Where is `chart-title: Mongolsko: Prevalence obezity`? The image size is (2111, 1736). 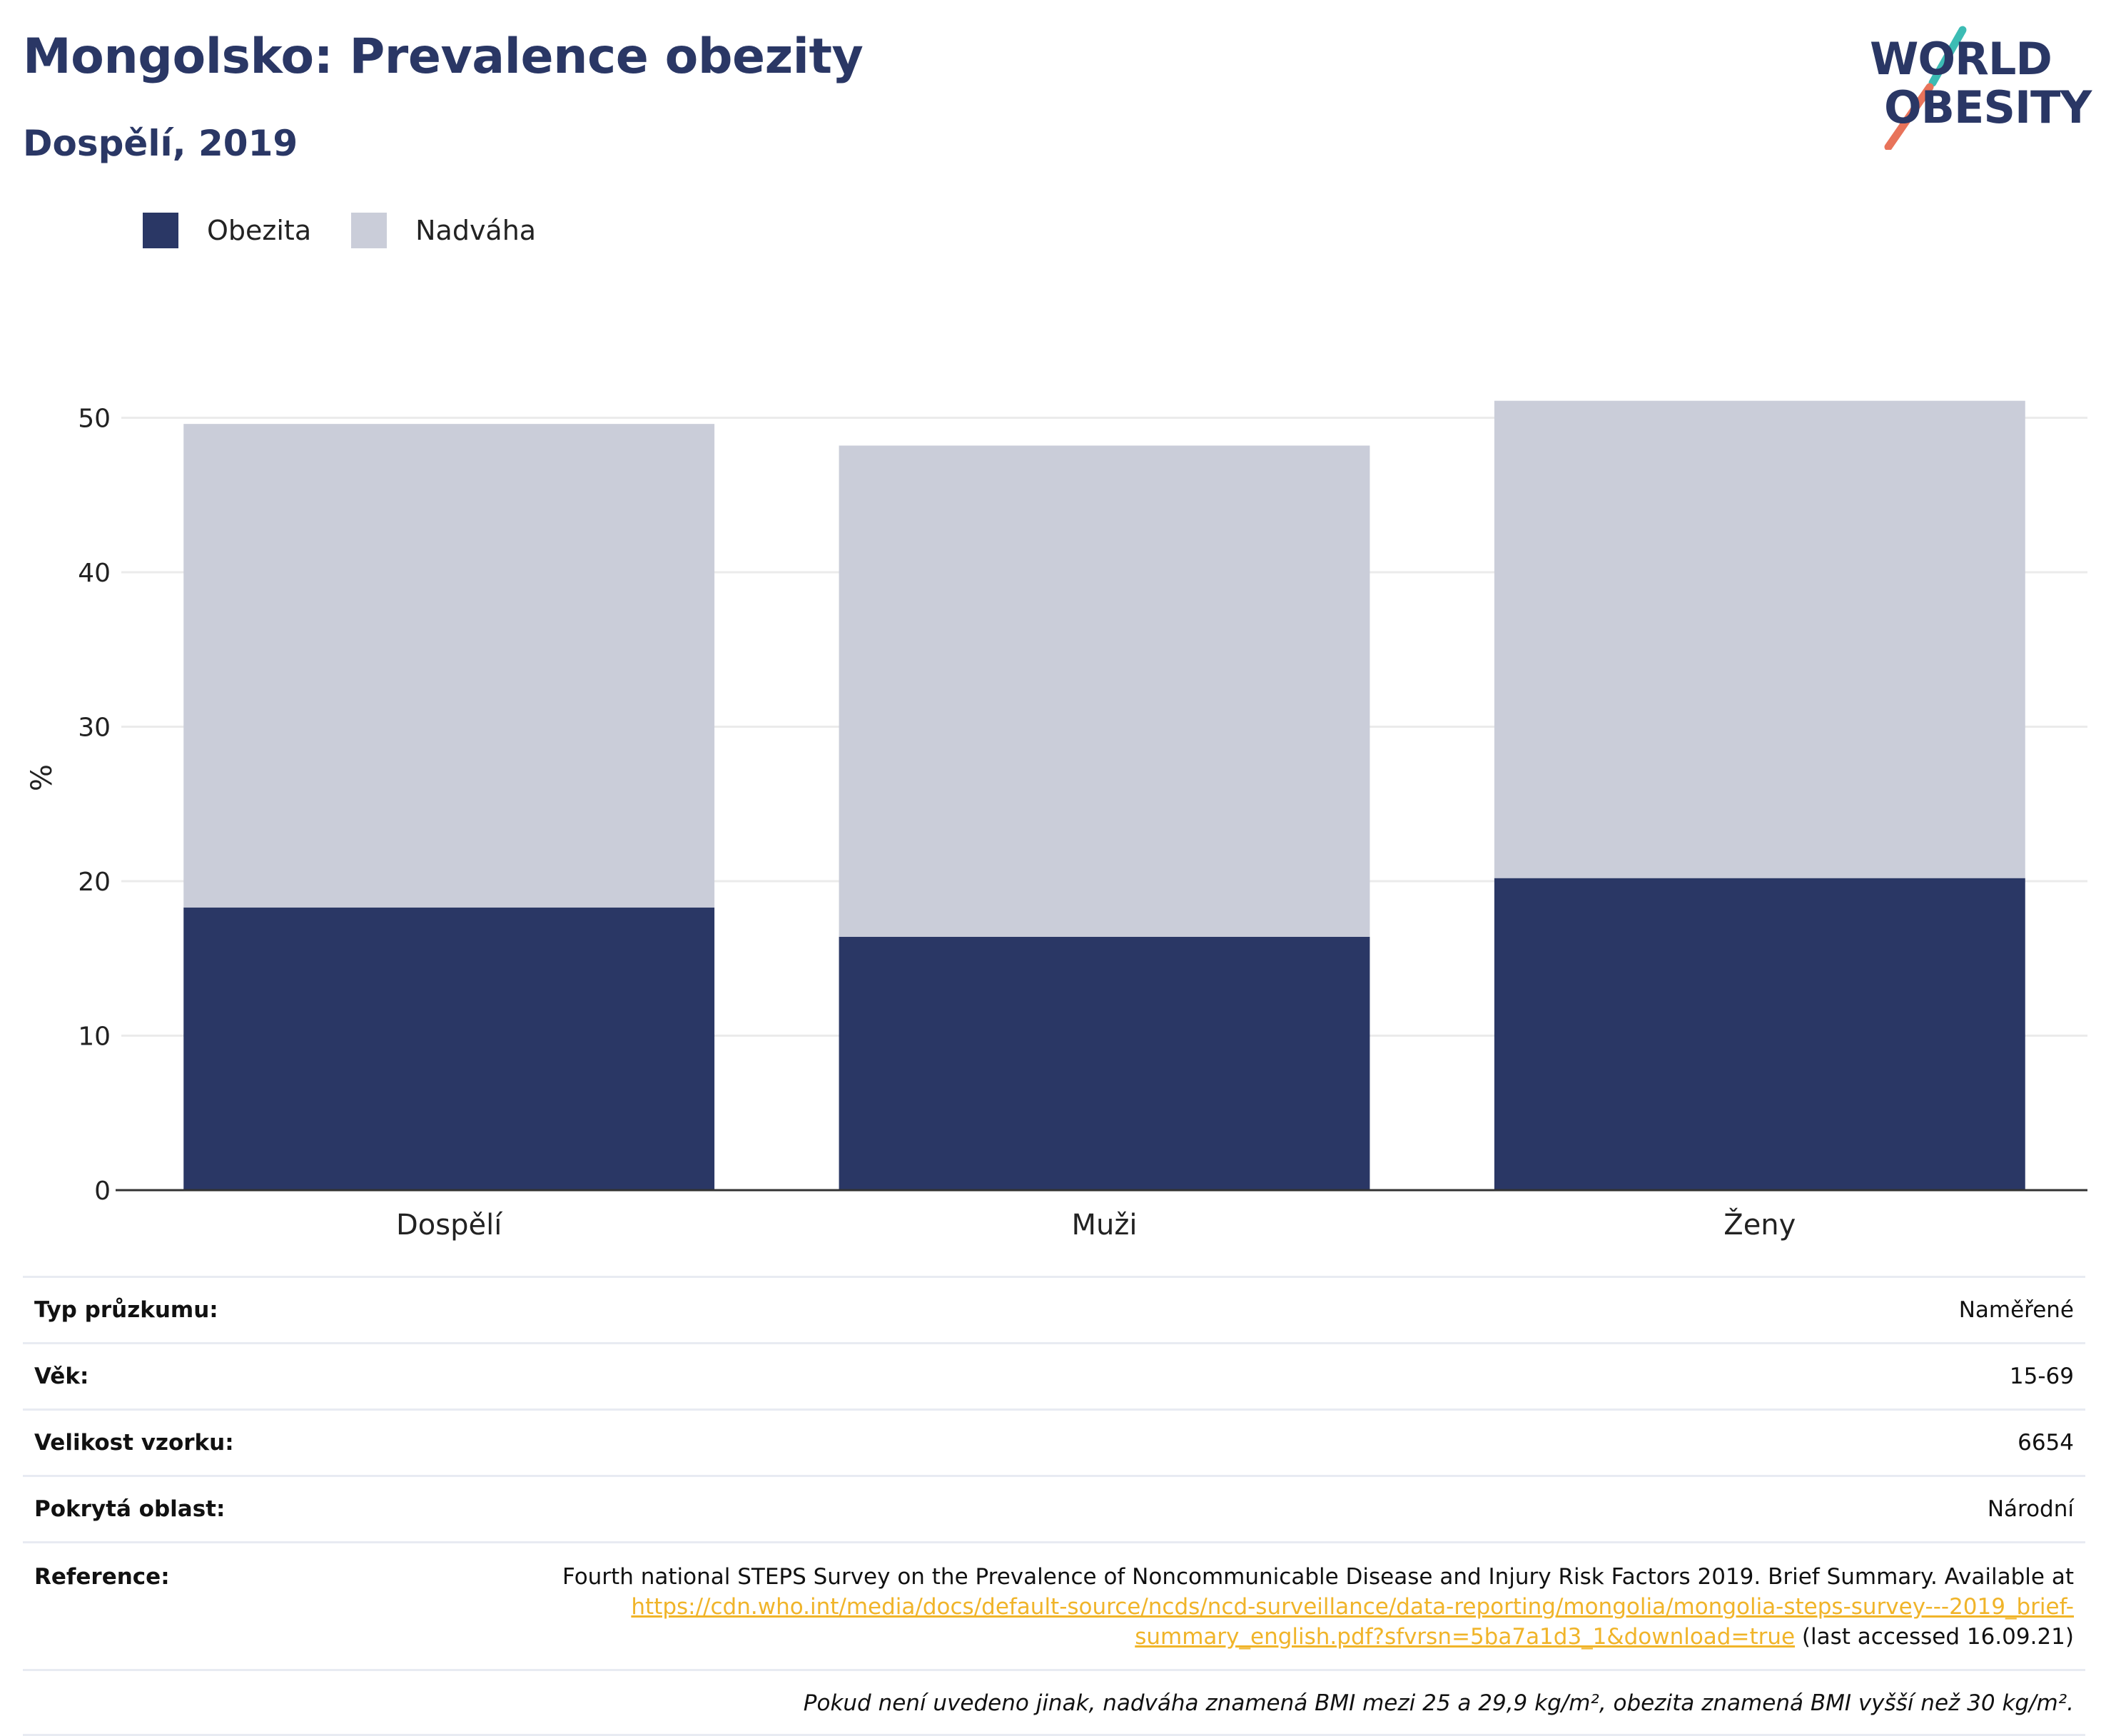 chart-title: Mongolsko: Prevalence obezity is located at coordinates (444, 57).